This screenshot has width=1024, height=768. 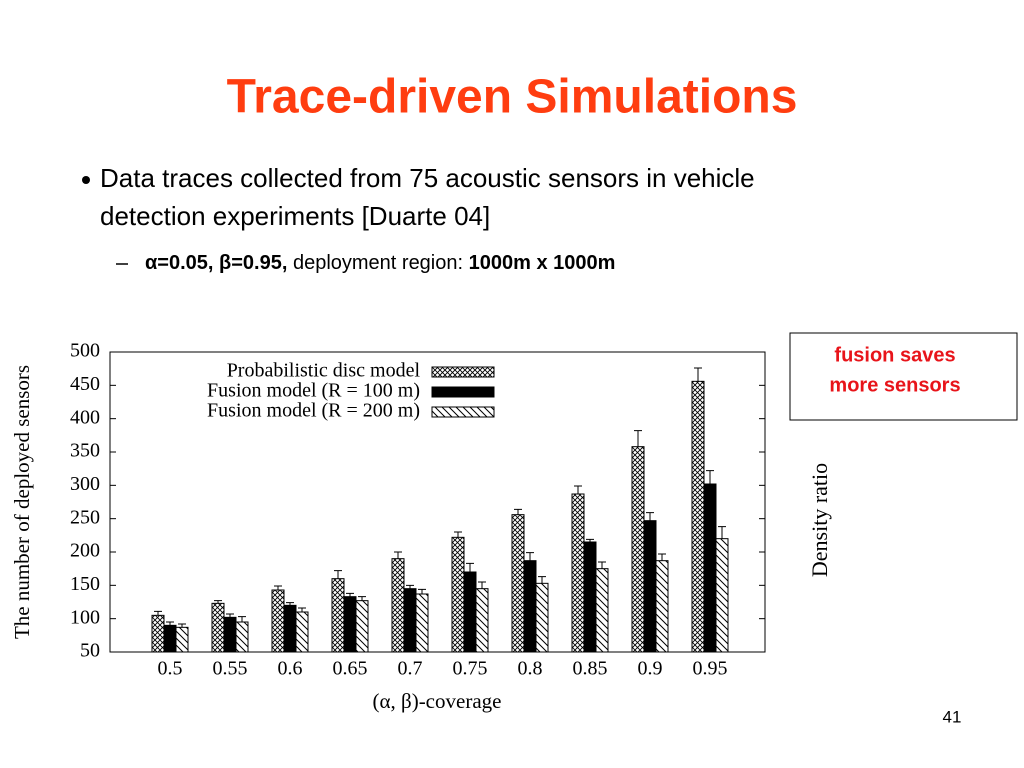 What do you see at coordinates (170, 669) in the screenshot?
I see `x-tick-label: 0.5` at bounding box center [170, 669].